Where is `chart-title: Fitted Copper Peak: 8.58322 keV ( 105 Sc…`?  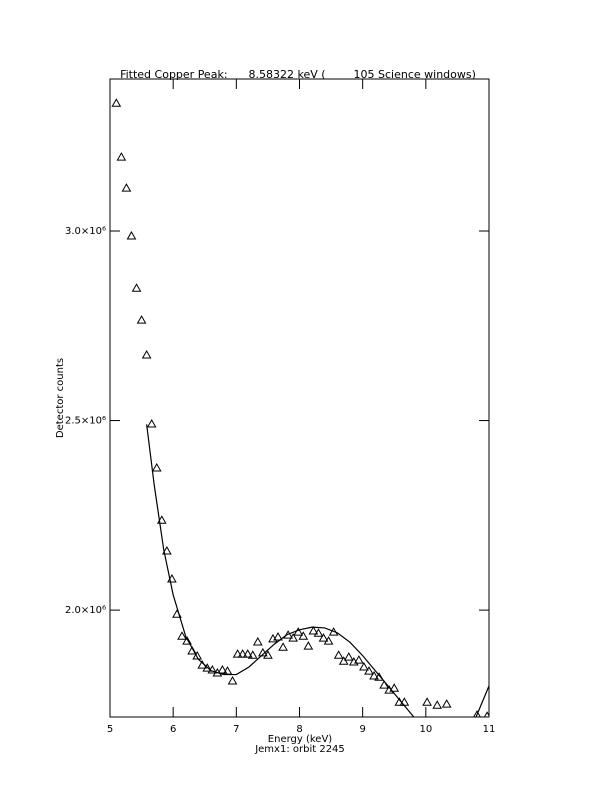
chart-title: Fitted Copper Peak: 8.58322 keV ( 105 Sc… is located at coordinates (298, 74).